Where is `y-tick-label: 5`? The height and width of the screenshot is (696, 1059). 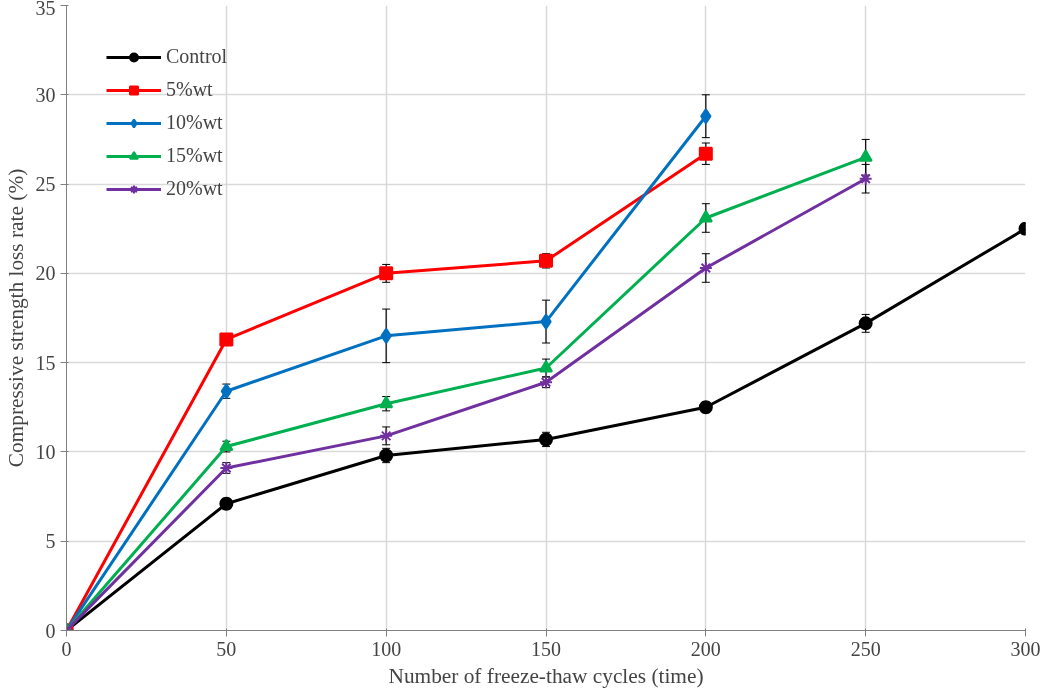 y-tick-label: 5 is located at coordinates (50, 541).